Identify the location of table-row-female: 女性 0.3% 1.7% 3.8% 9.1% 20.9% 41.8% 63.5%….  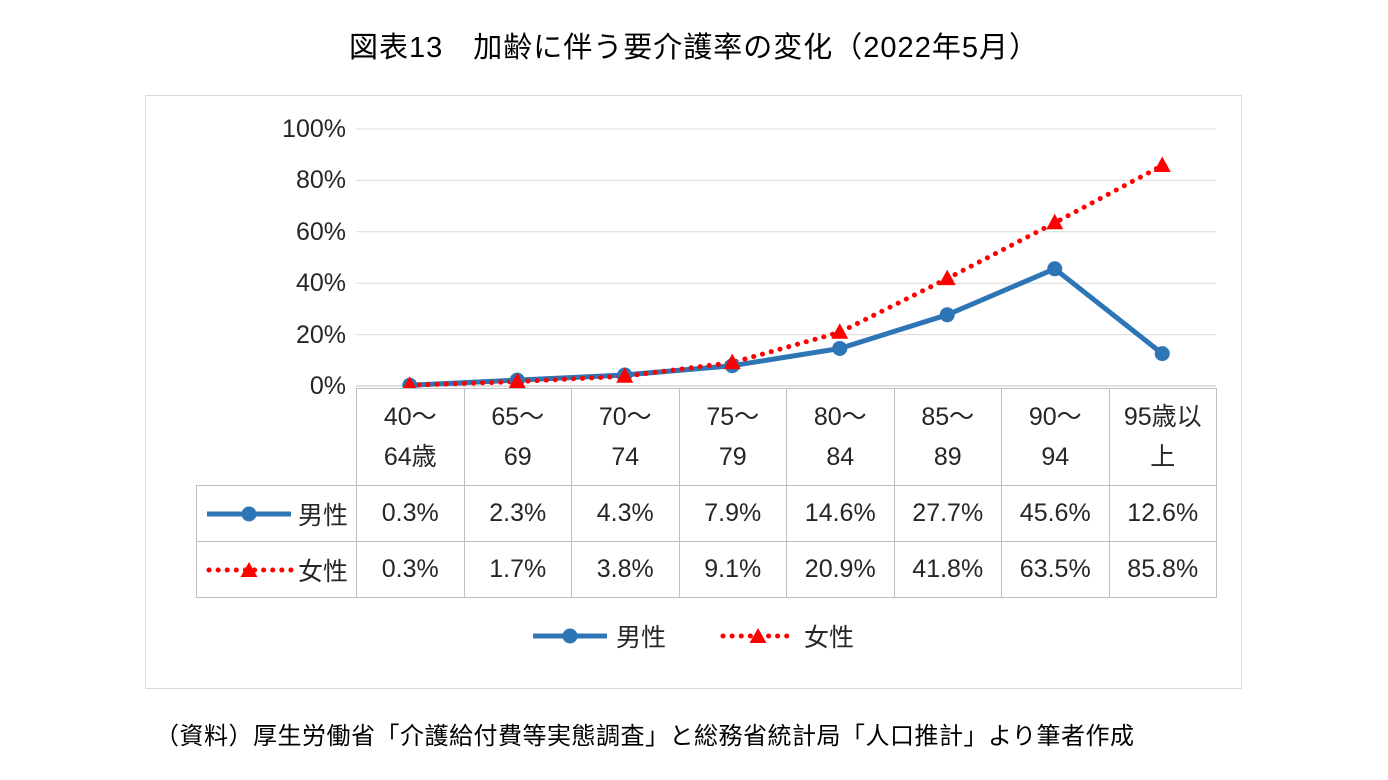
(706, 569).